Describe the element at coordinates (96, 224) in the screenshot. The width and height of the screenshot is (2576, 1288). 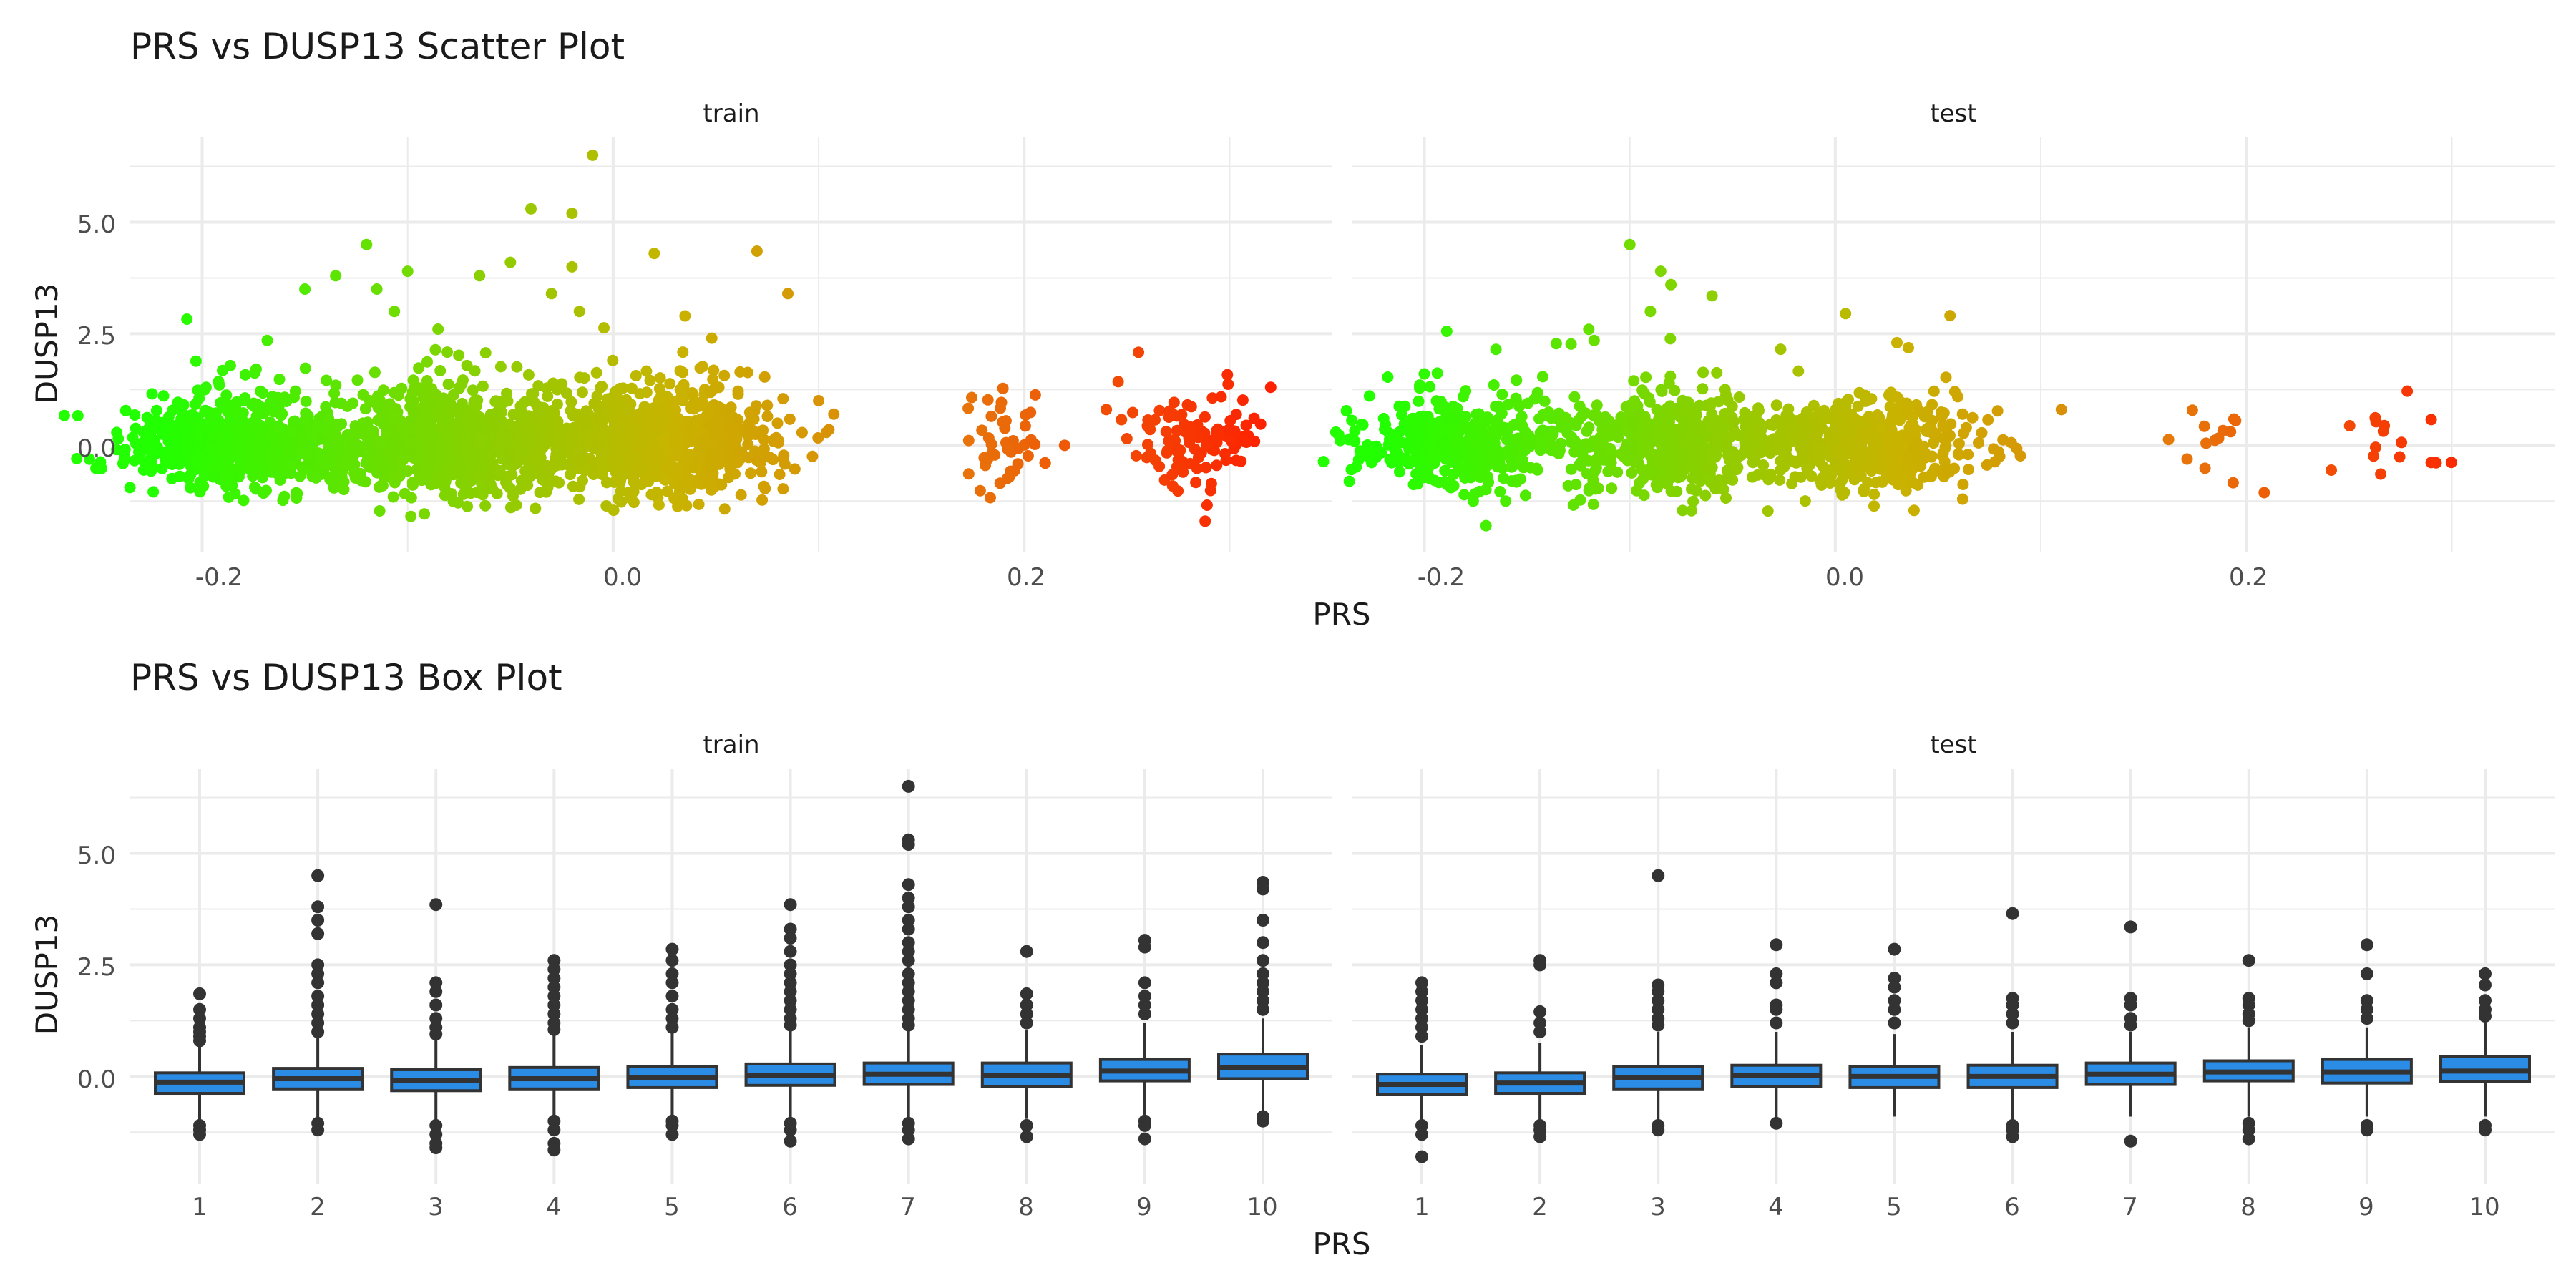
I see `scatter-ytick-2: 5.0` at that location.